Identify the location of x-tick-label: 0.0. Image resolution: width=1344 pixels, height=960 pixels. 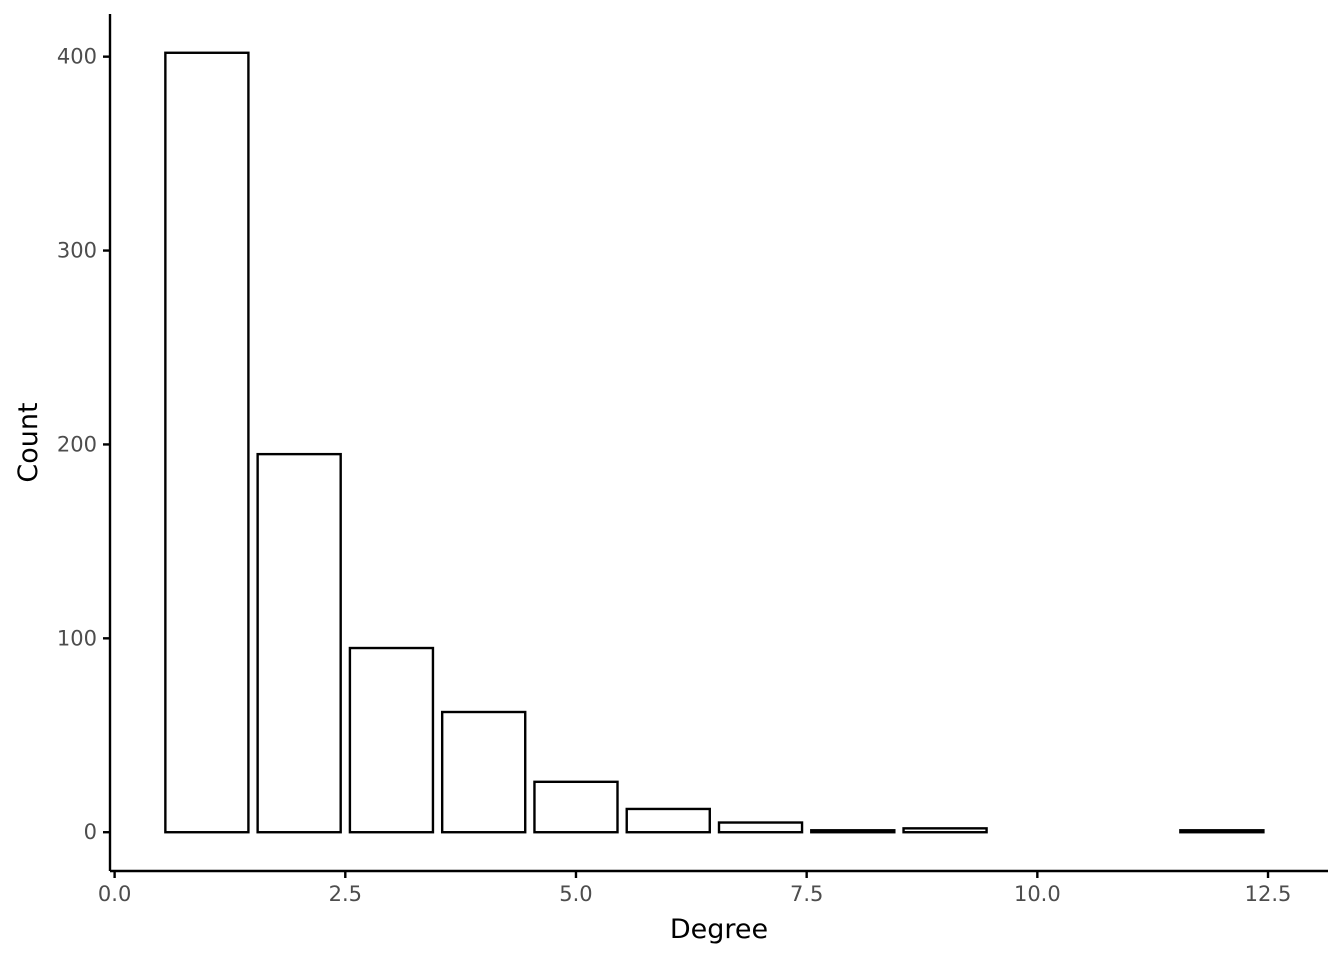
(114, 894).